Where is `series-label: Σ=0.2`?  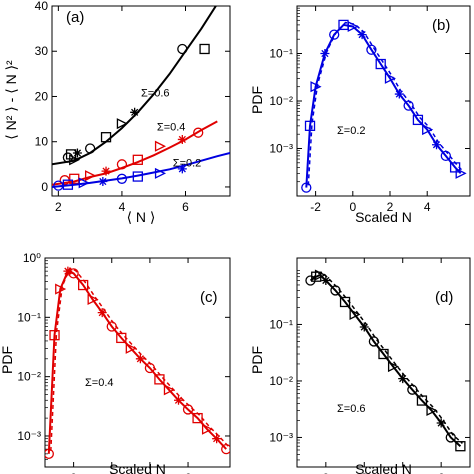 series-label: Σ=0.2 is located at coordinates (187, 164).